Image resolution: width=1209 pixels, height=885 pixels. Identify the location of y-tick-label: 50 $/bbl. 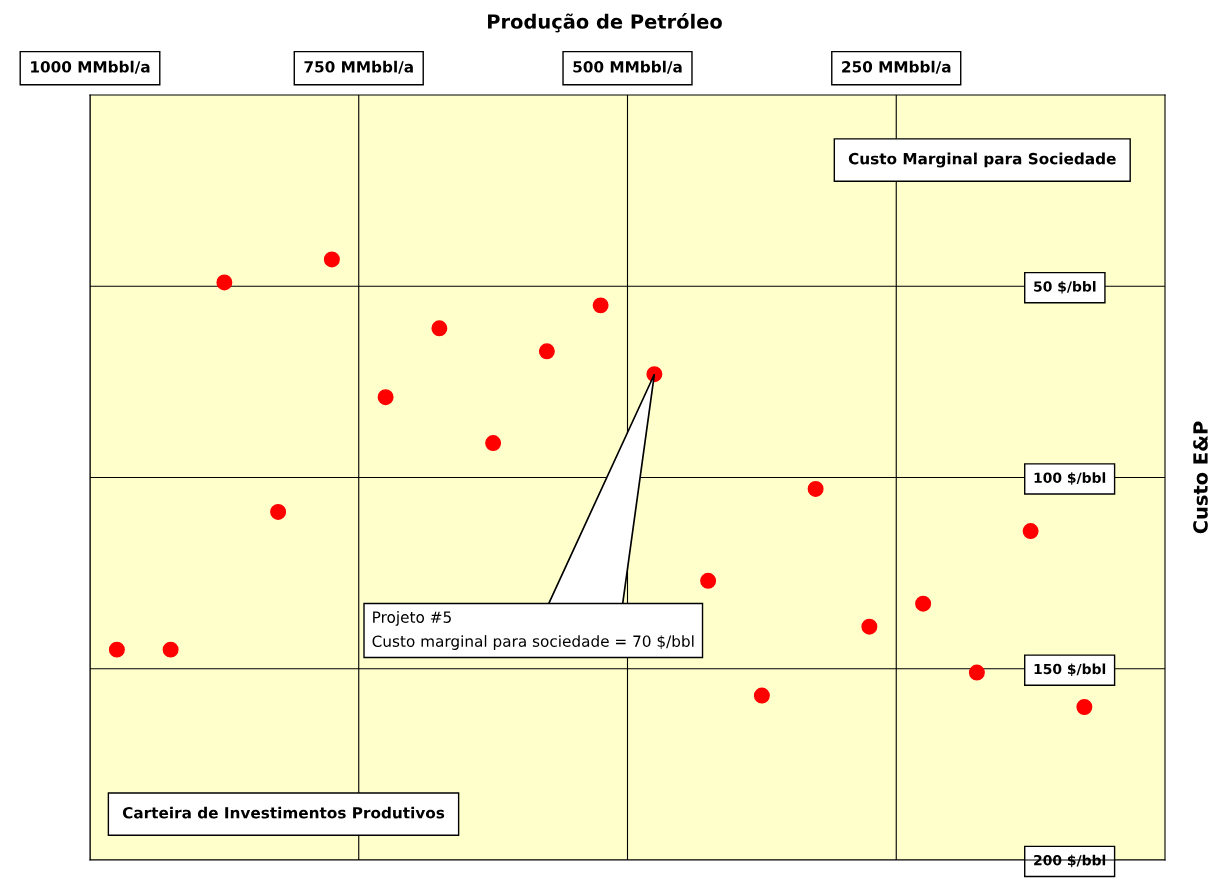
(1065, 287).